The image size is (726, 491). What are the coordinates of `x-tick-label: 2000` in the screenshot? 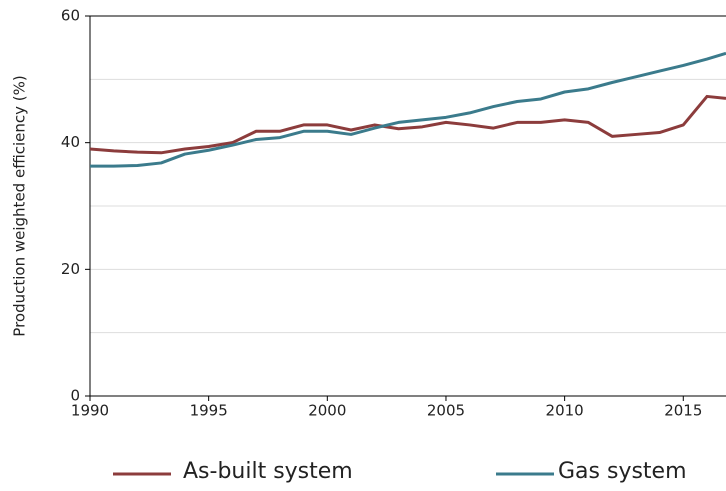 It's located at (327, 411).